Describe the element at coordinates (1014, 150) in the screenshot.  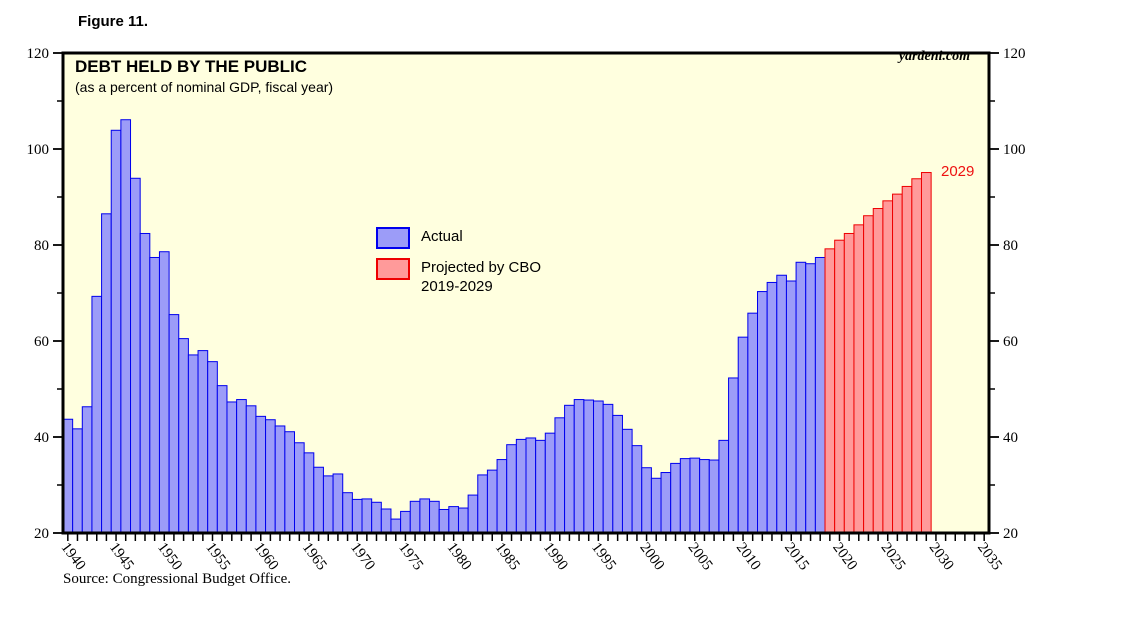
I see `y-tick-label-right-100: 100` at that location.